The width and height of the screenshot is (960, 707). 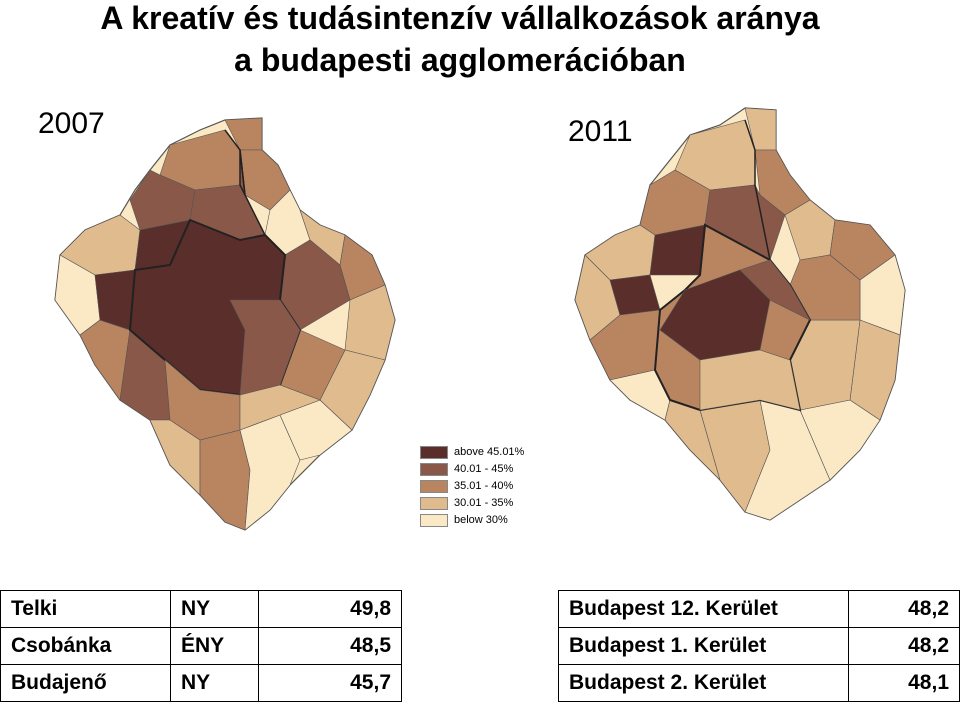 I want to click on settlement-value: 45,7, so click(x=330, y=683).